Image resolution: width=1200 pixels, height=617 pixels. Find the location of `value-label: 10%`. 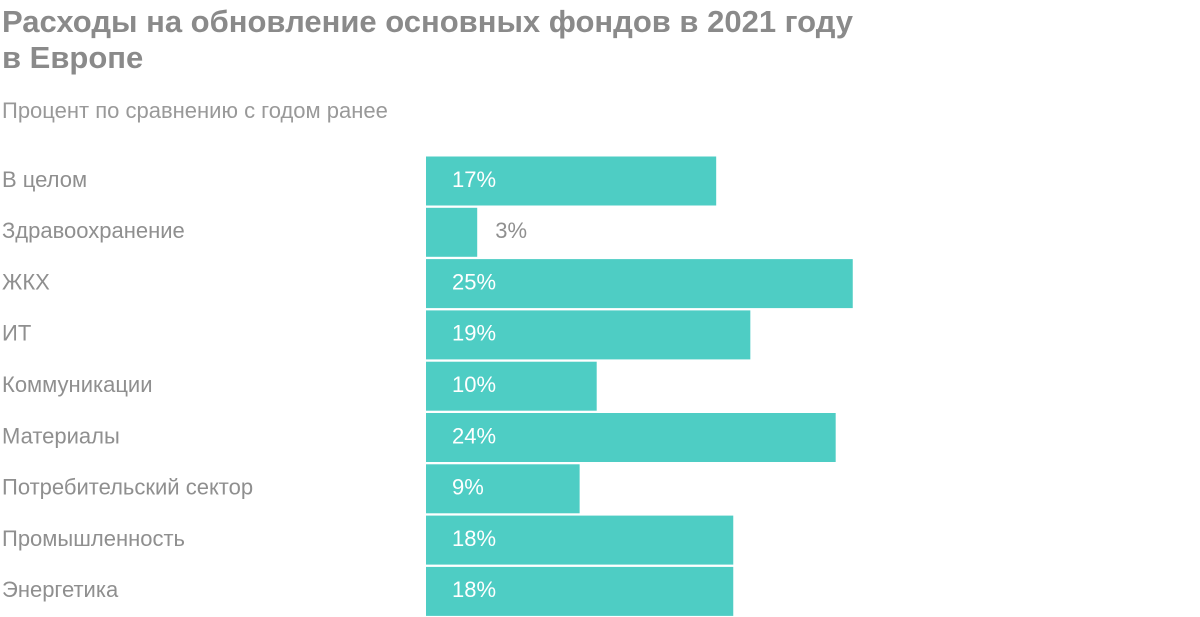

value-label: 10% is located at coordinates (474, 384).